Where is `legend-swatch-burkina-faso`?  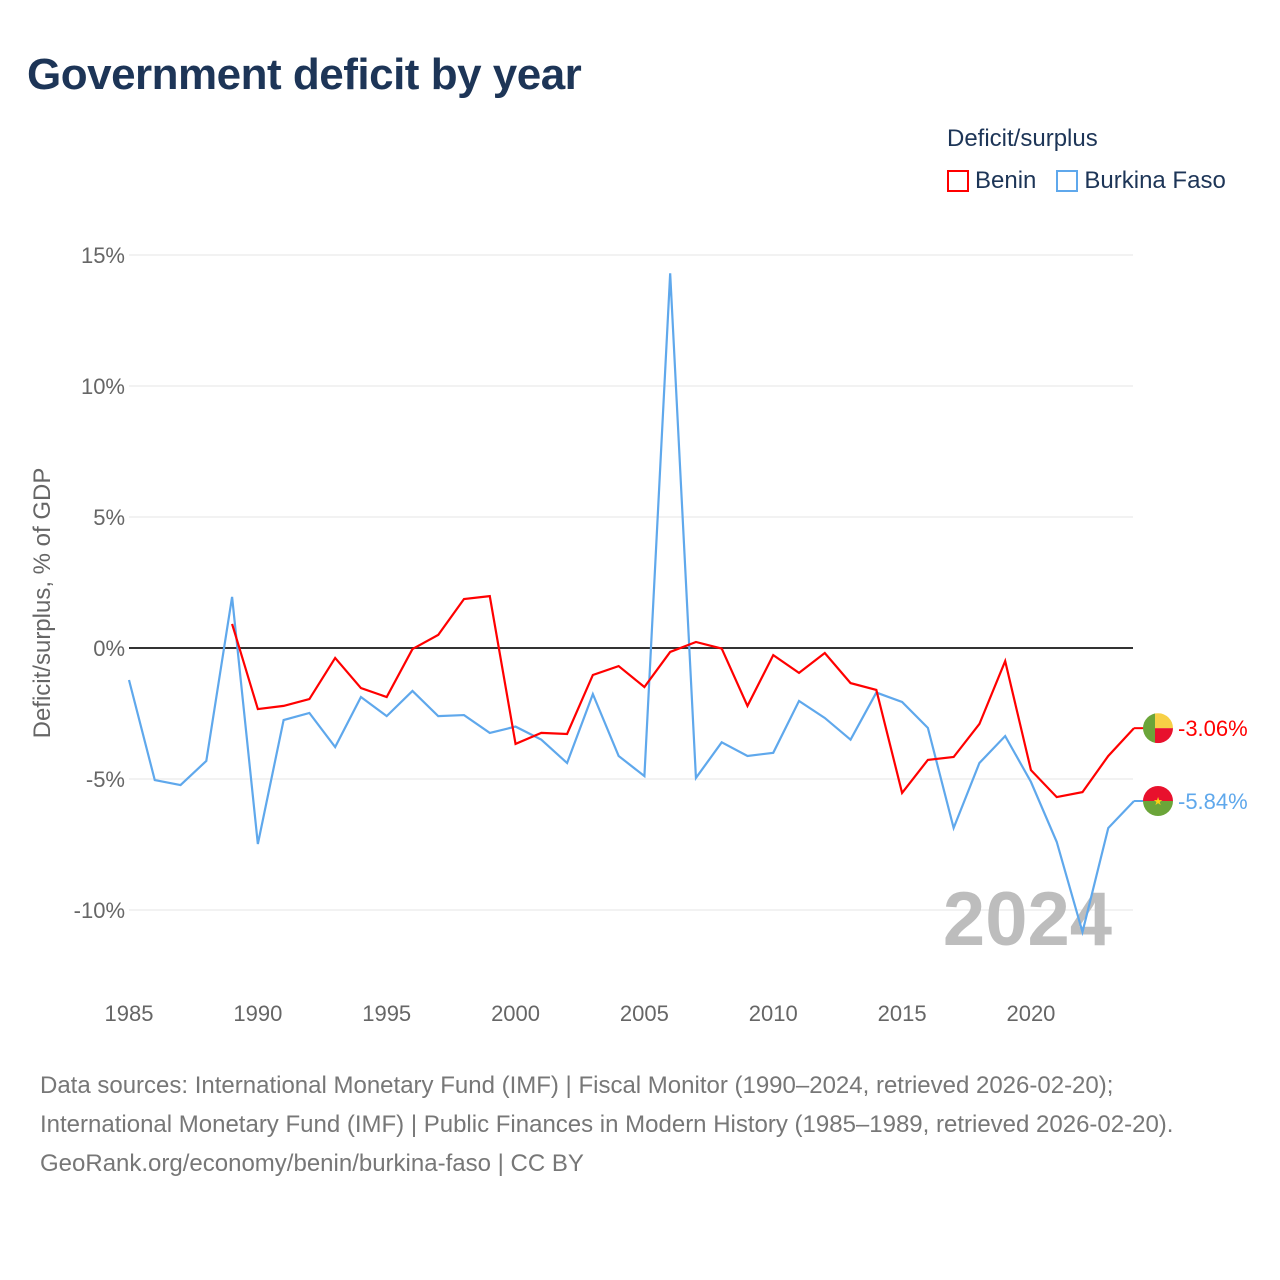
legend-swatch-burkina-faso is located at coordinates (1067, 181).